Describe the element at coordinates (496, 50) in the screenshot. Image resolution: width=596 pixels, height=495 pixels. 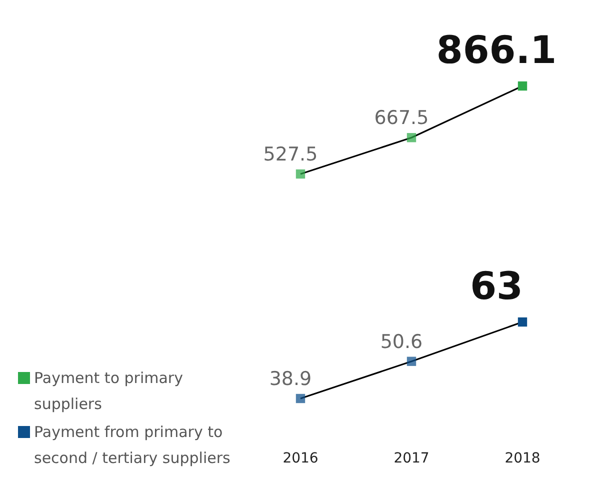
I see `data-label: 866.1` at that location.